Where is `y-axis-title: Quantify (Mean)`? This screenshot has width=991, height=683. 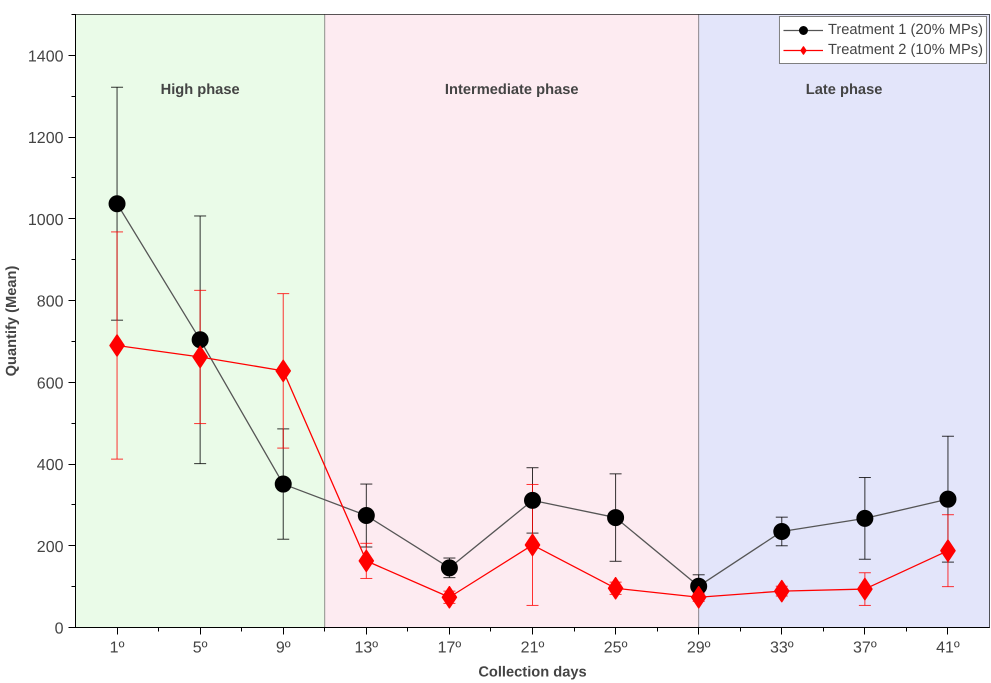
y-axis-title: Quantify (Mean) is located at coordinates (12, 321).